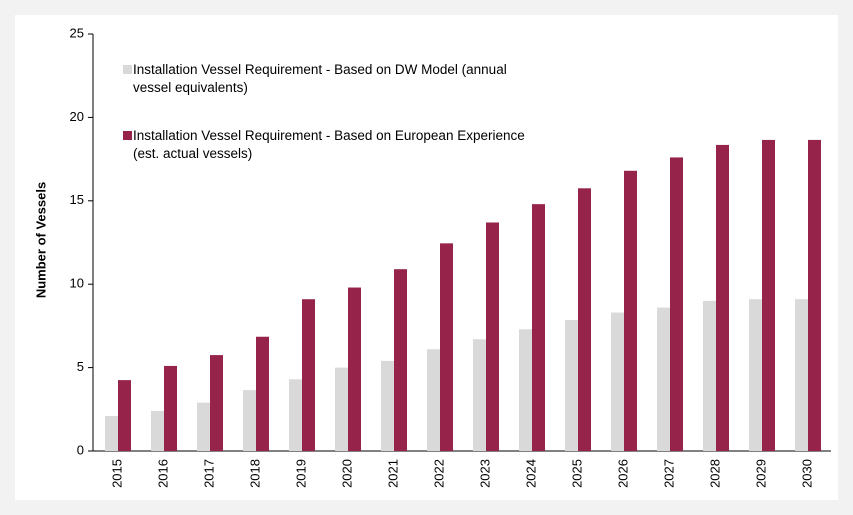 Image resolution: width=853 pixels, height=515 pixels. Describe the element at coordinates (346, 473) in the screenshot. I see `x-tick-label: 2020` at that location.